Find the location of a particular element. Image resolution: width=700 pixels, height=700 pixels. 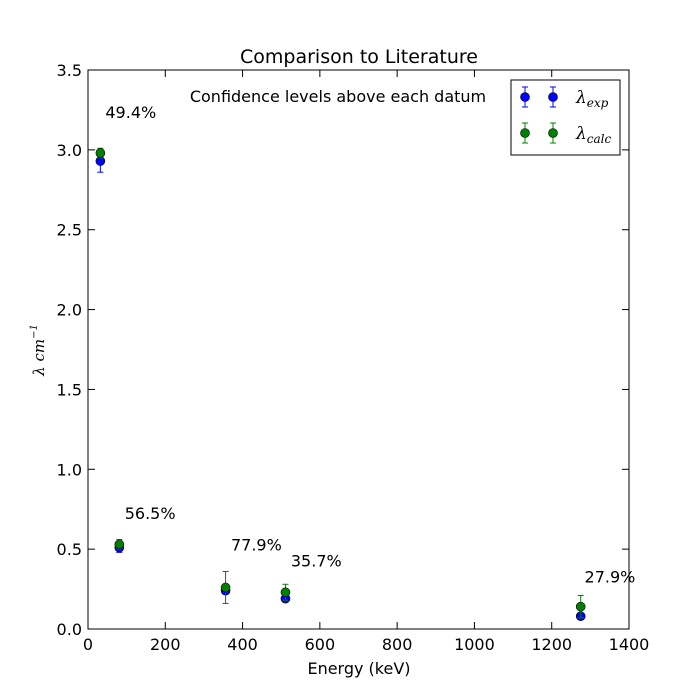

legend-label-calc: λcalc is located at coordinates (593, 135).